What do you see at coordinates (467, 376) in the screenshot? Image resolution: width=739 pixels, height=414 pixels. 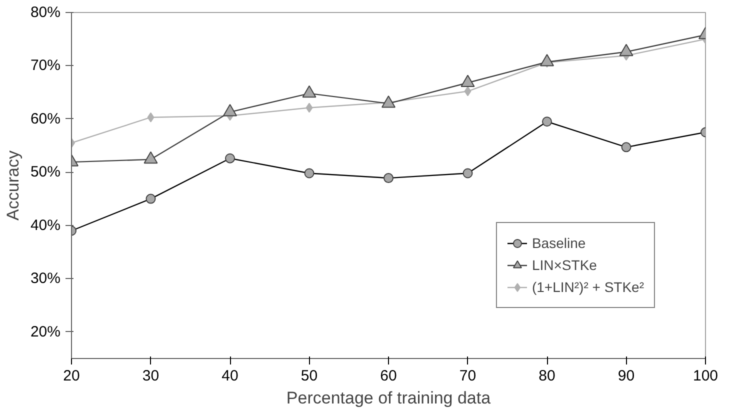 I see `x-tick-label: 70` at bounding box center [467, 376].